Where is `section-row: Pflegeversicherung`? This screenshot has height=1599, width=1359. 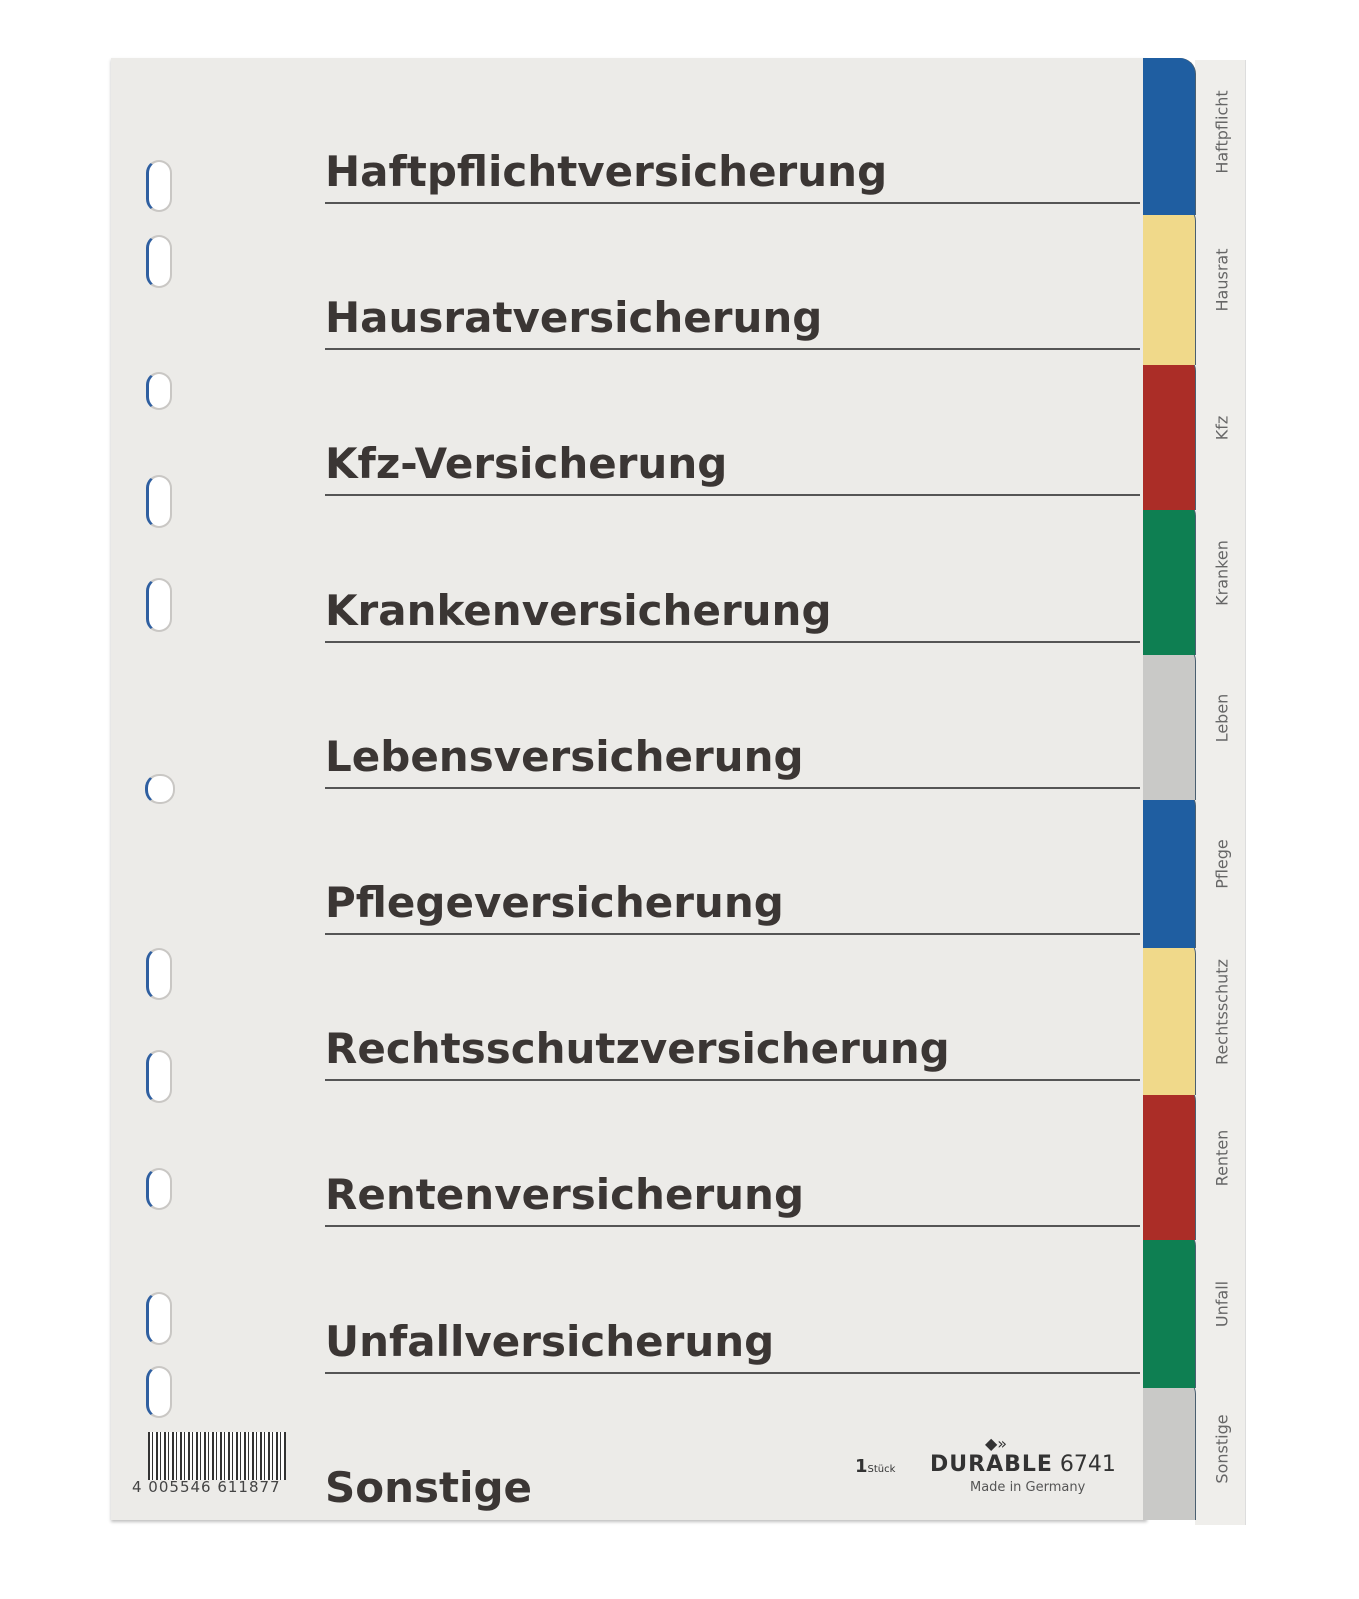
section-row: Pflegeversicherung is located at coordinates (732, 904).